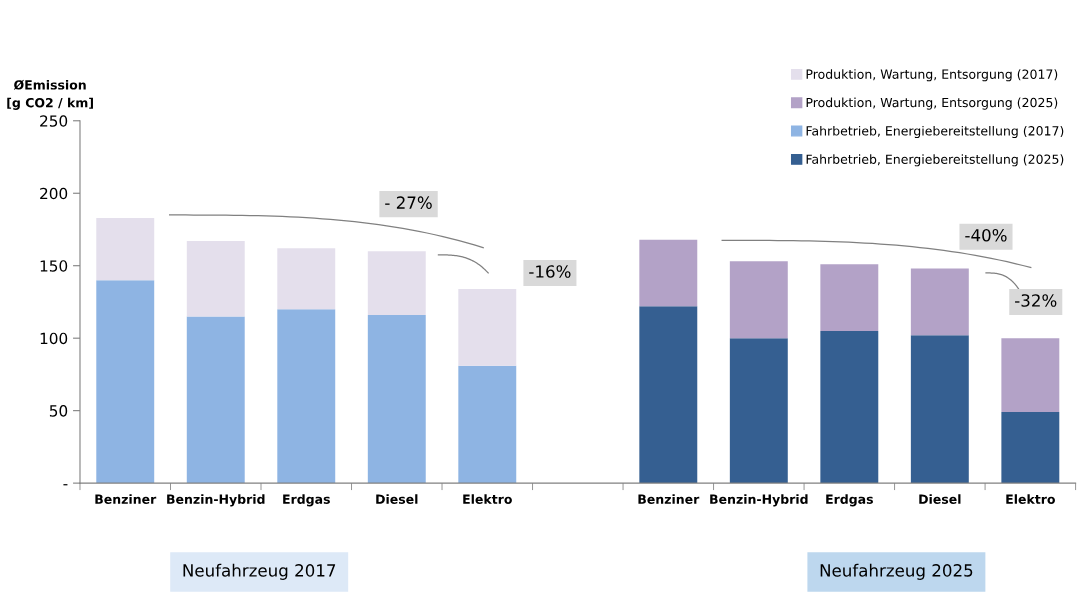 This screenshot has width=1081, height=610. Describe the element at coordinates (65, 485) in the screenshot. I see `y-tick-label: -` at that location.